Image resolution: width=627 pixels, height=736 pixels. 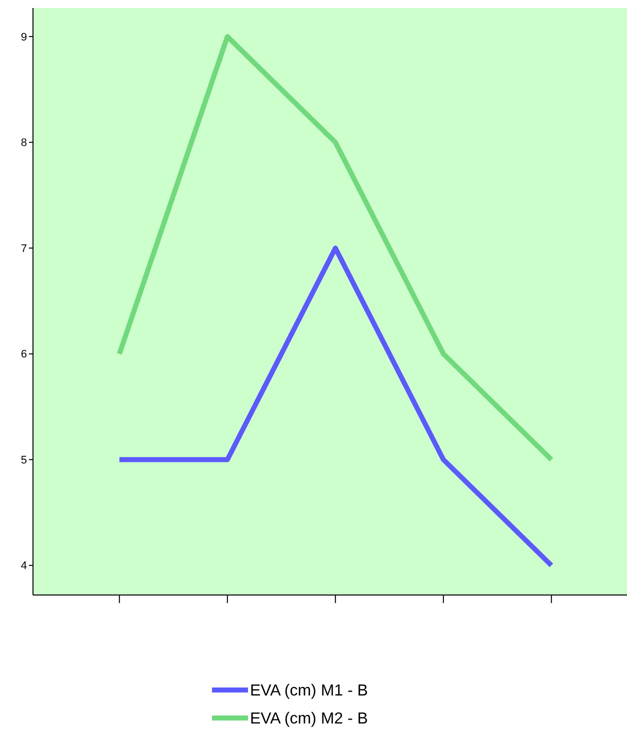 I want to click on y-tick-label: 8, so click(x=23, y=143).